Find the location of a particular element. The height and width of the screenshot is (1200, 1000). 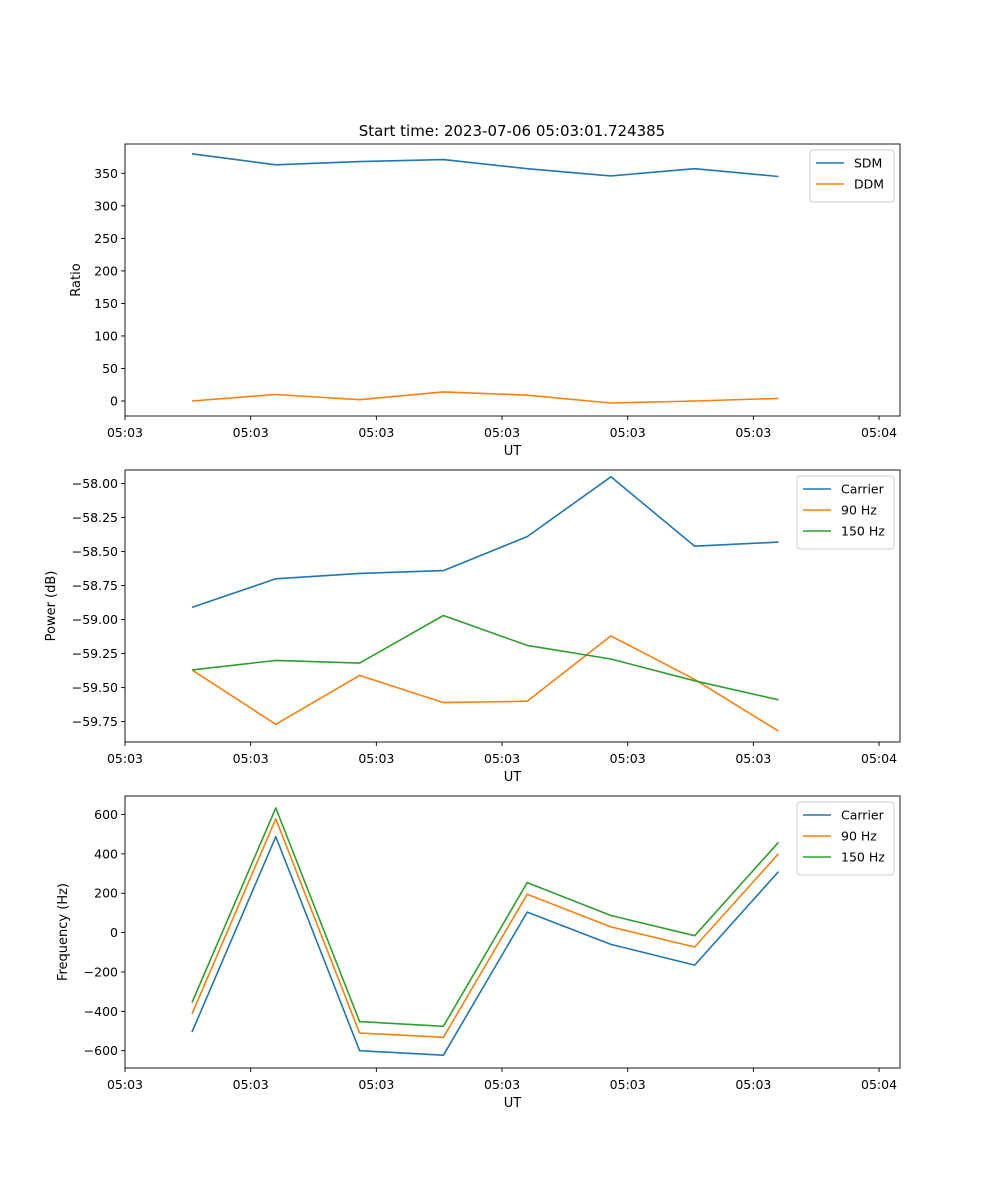

series-line-ddm is located at coordinates (485, 397).